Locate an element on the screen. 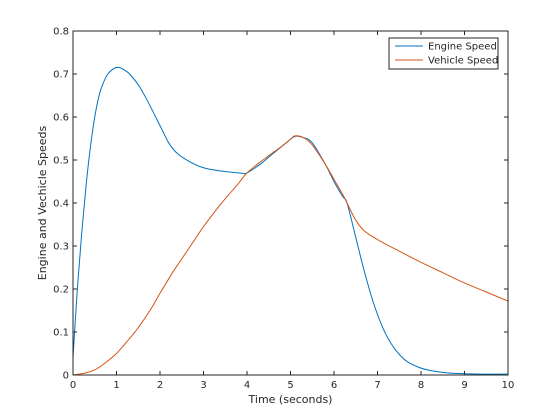 This screenshot has height=420, width=560. x-tick: 8 is located at coordinates (421, 211).